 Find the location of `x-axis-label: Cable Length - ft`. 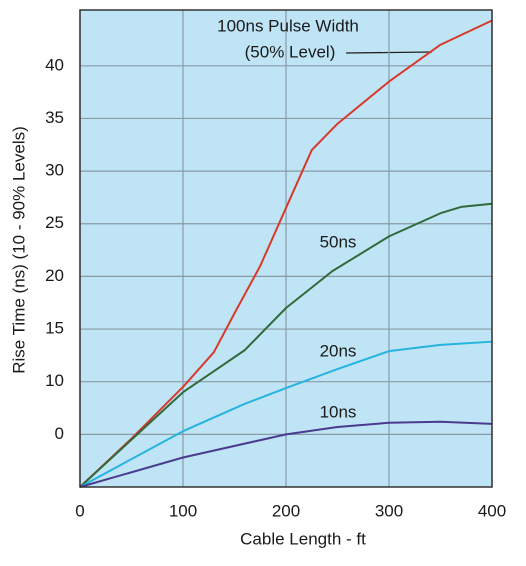

x-axis-label: Cable Length - ft is located at coordinates (303, 538).